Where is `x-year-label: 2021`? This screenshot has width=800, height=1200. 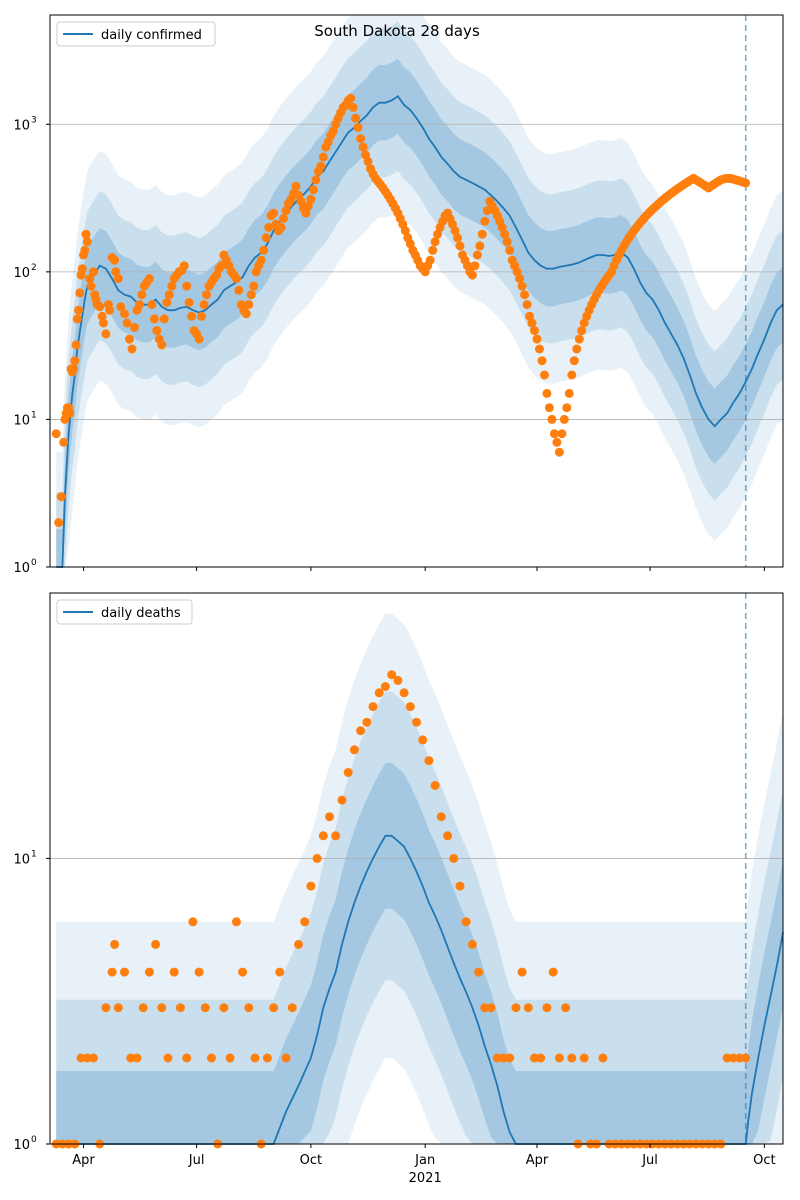
x-year-label: 2021 is located at coordinates (425, 1178).